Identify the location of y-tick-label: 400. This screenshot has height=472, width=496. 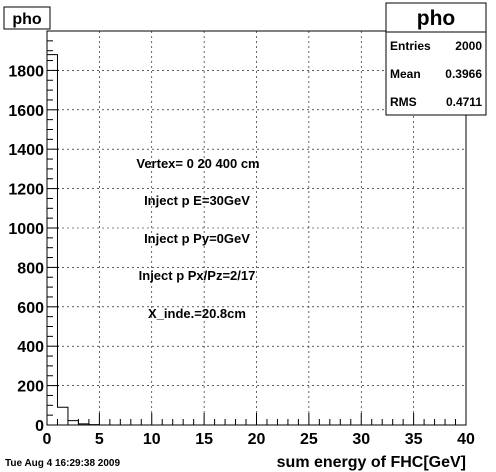
(30, 347).